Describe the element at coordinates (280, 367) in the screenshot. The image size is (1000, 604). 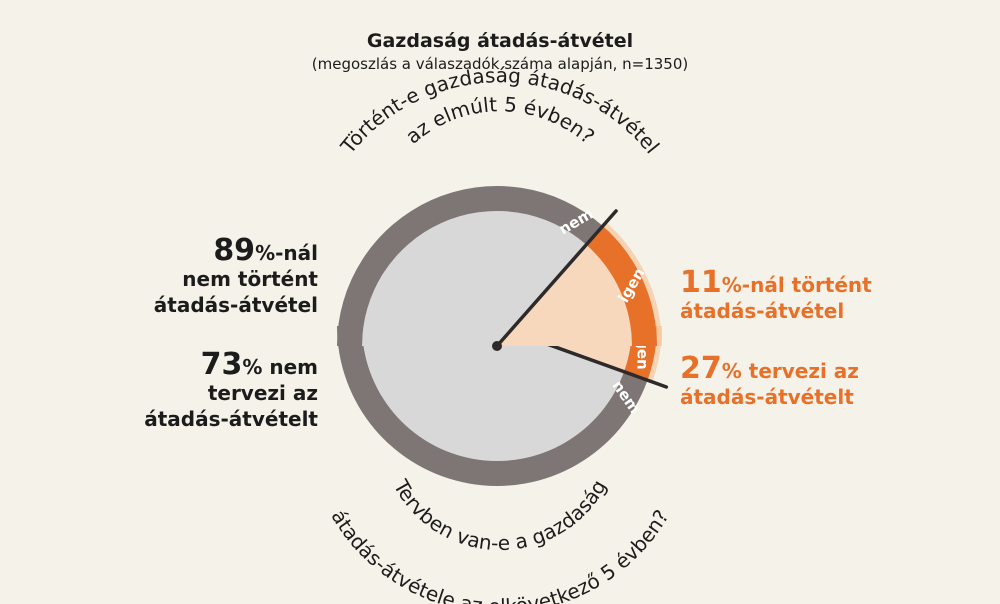
I see `bottom-nem-text-1: % nem` at that location.